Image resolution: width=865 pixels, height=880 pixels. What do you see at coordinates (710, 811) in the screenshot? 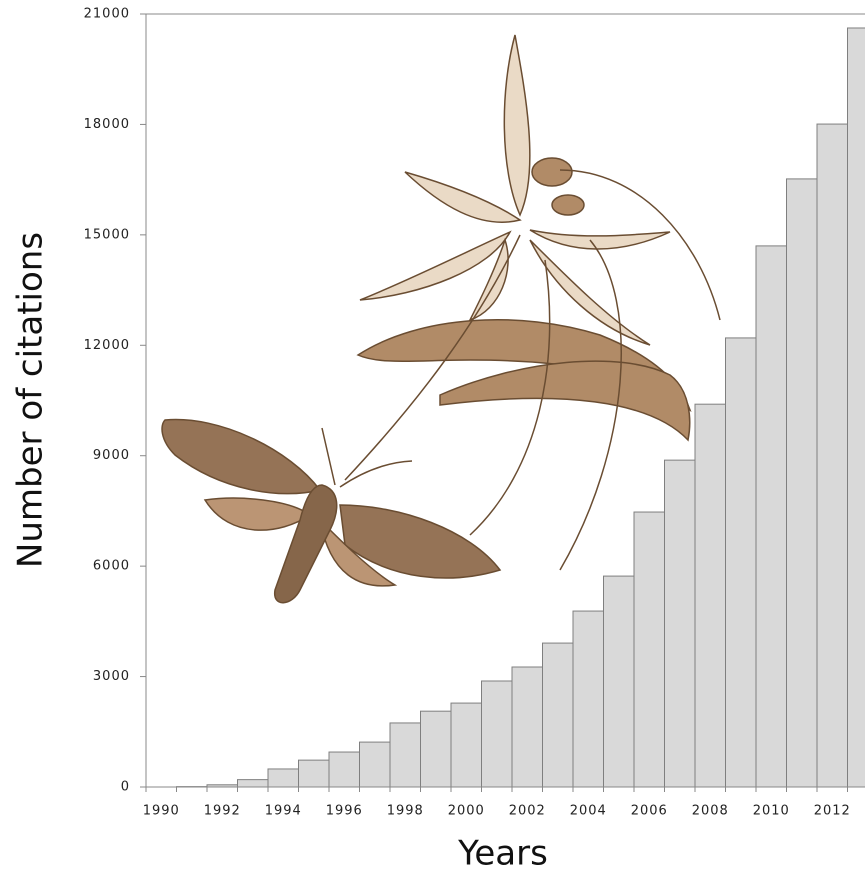
I see `x-tick-label: 2008` at bounding box center [710, 811].